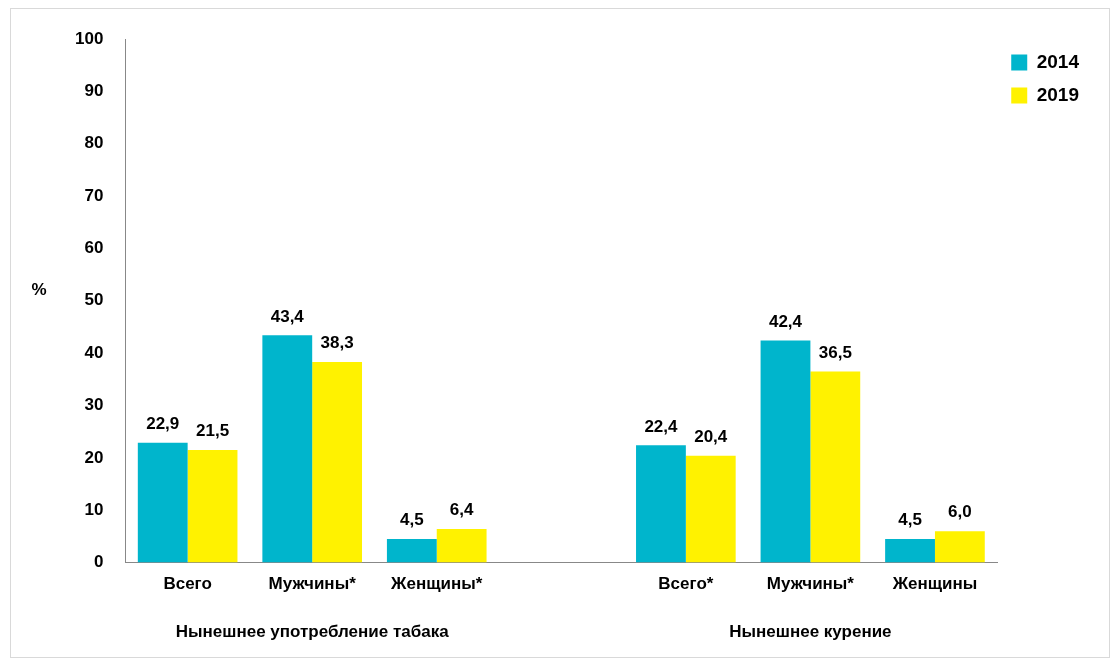  What do you see at coordinates (187, 584) in the screenshot?
I see `x-tick-label: Всего` at bounding box center [187, 584].